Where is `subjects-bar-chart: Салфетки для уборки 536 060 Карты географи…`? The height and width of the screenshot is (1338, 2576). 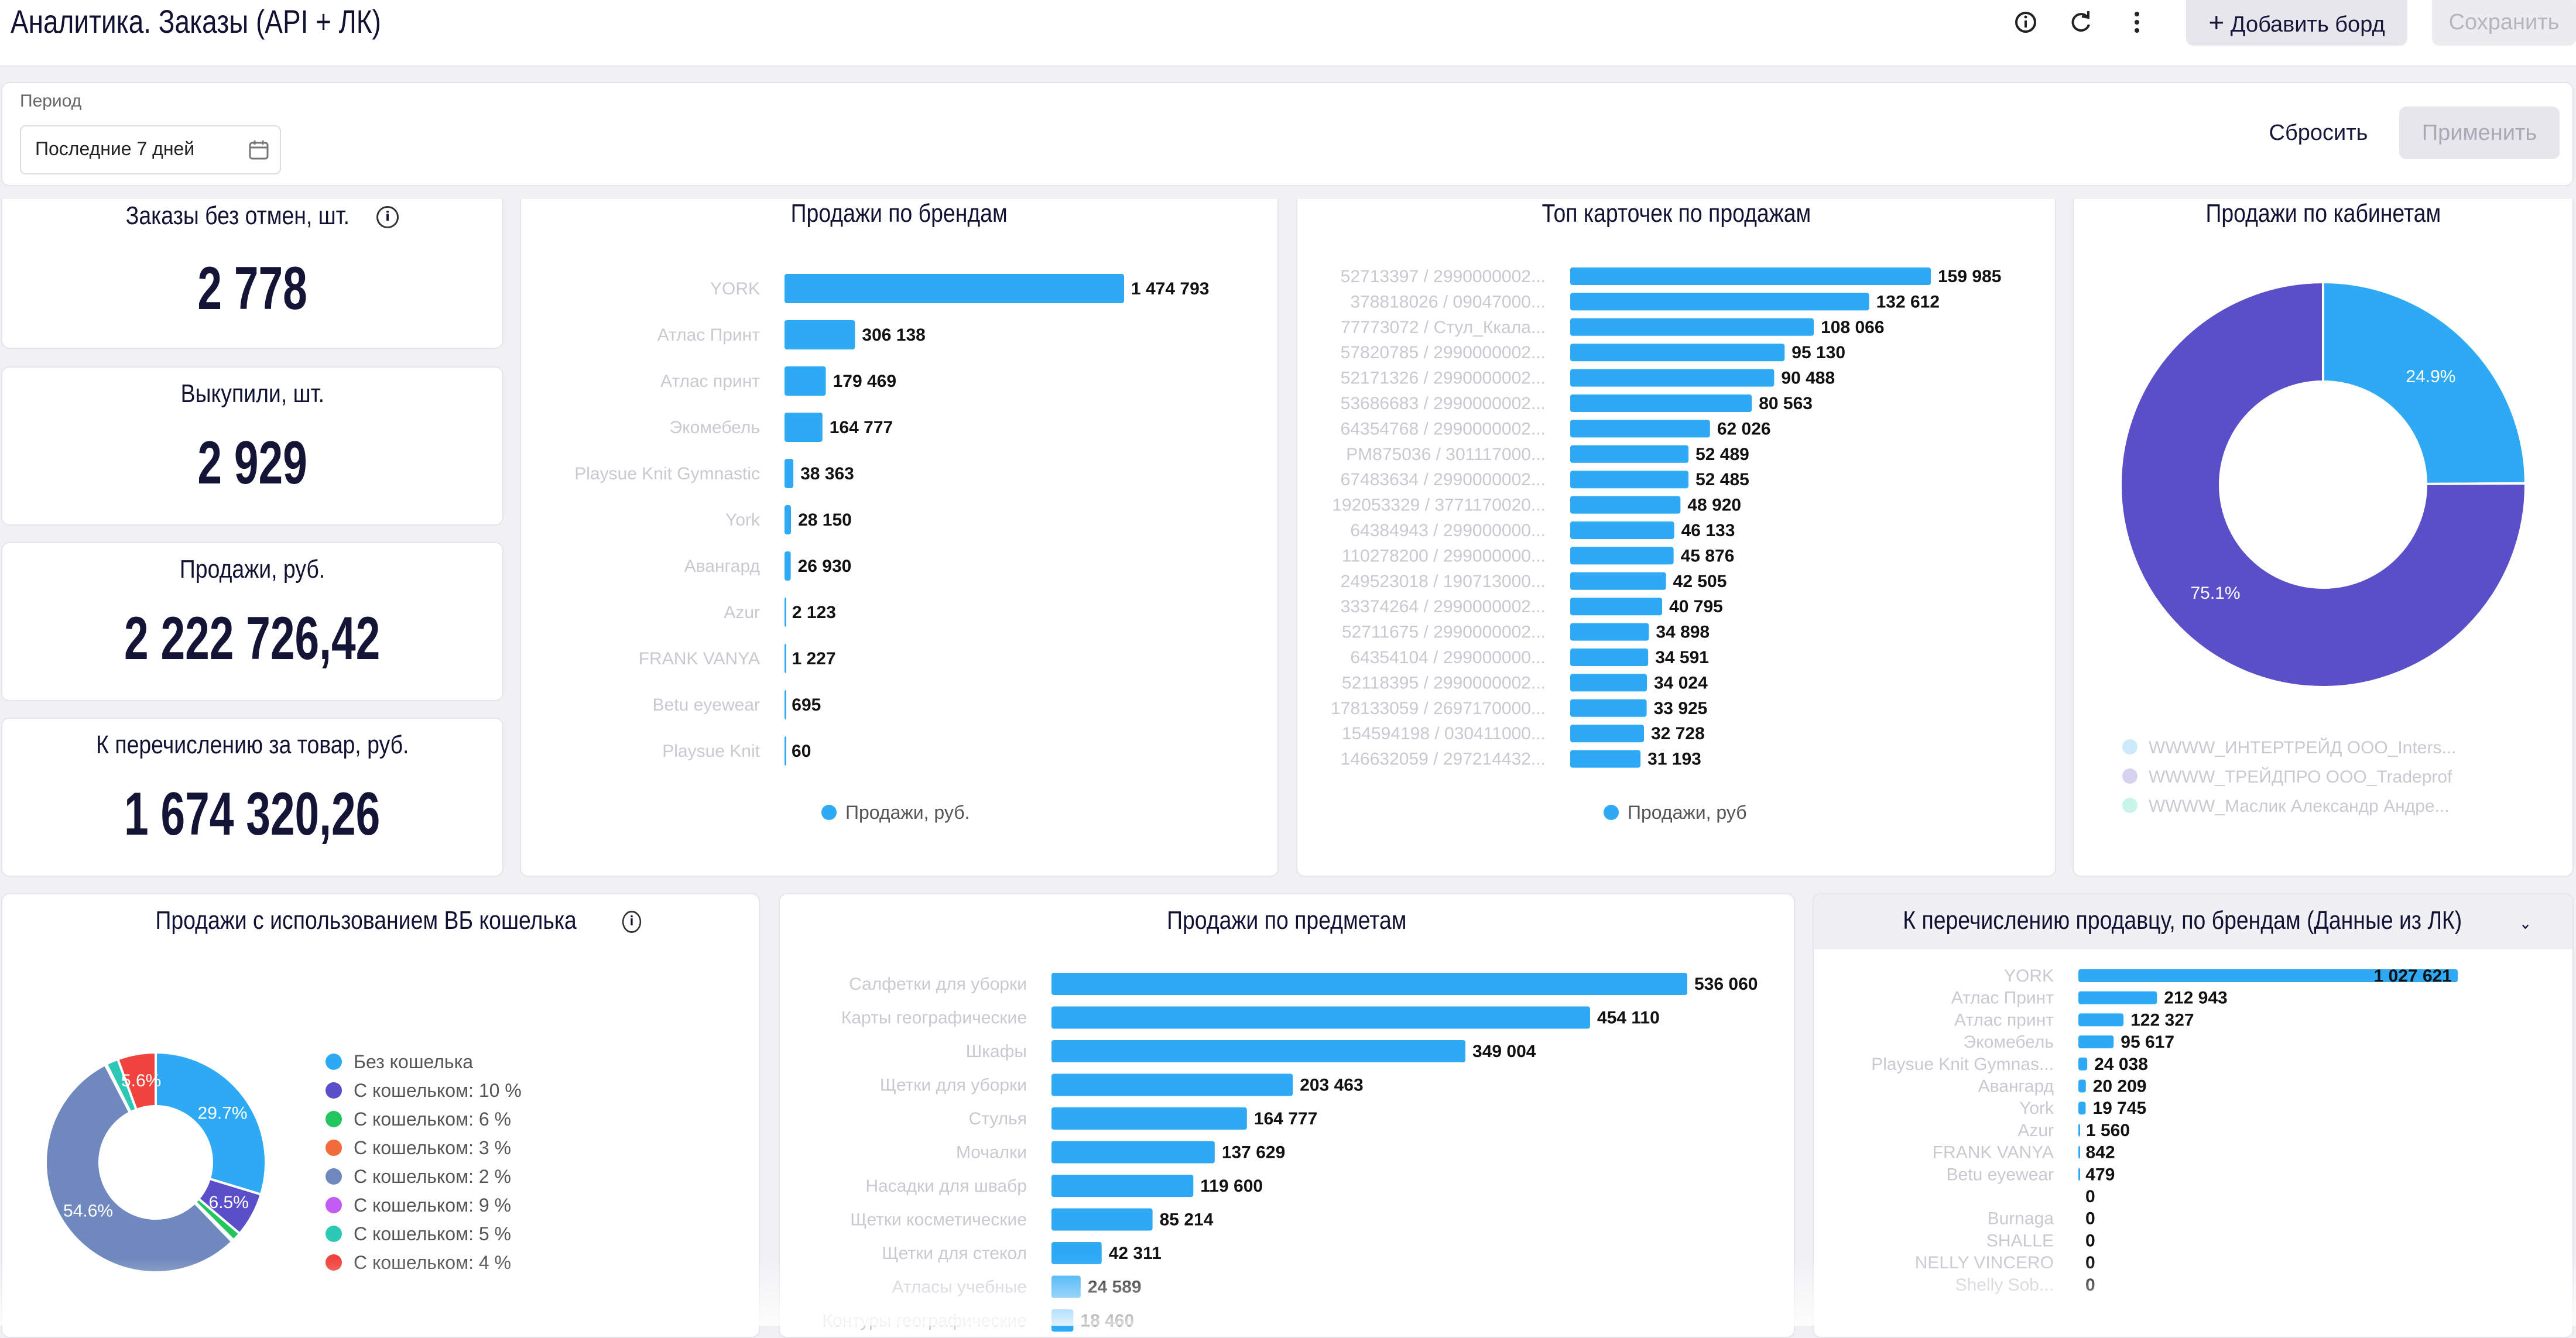
subjects-bar-chart: Салфетки для уборки 536 060 Карты географи… is located at coordinates (1290, 1152).